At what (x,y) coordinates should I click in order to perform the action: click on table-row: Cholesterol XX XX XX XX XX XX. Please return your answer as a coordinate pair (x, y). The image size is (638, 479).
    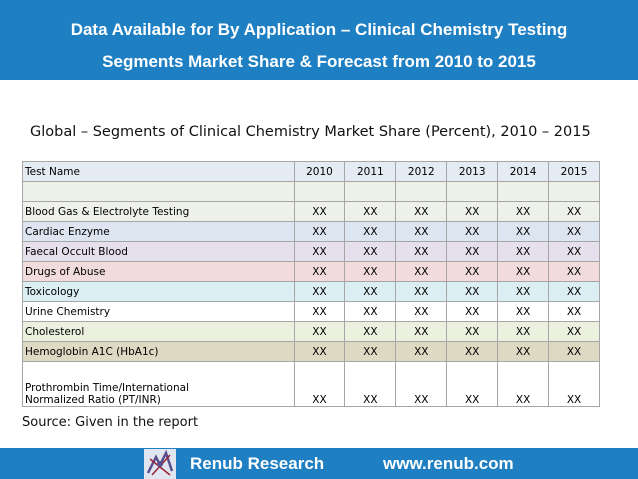
    Looking at the image, I should click on (311, 331).